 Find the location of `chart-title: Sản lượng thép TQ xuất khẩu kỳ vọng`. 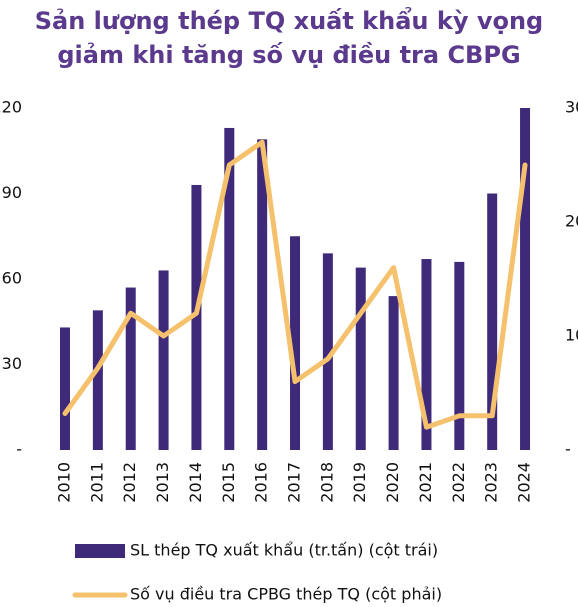

chart-title: Sản lượng thép TQ xuất khẩu kỳ vọng is located at coordinates (289, 20).